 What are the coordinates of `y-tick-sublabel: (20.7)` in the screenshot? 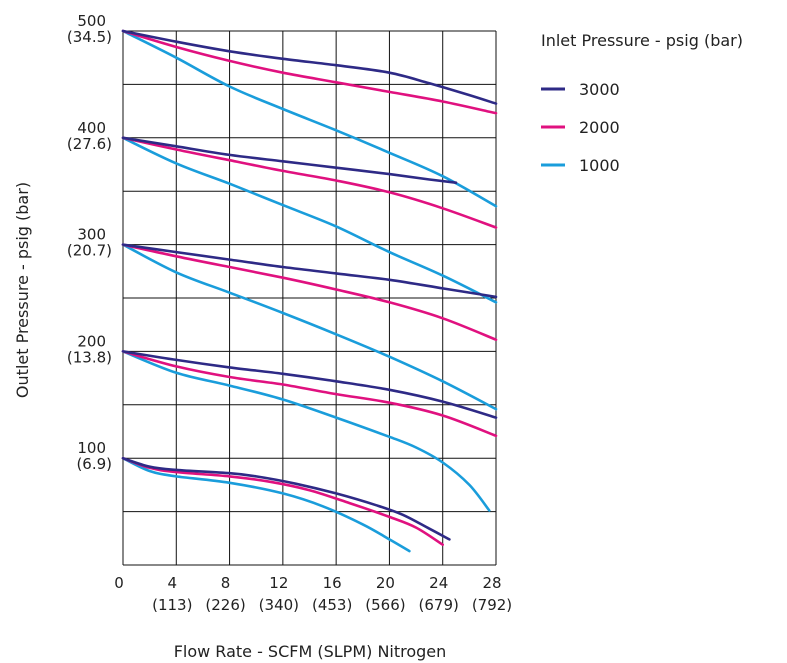 It's located at (89, 251).